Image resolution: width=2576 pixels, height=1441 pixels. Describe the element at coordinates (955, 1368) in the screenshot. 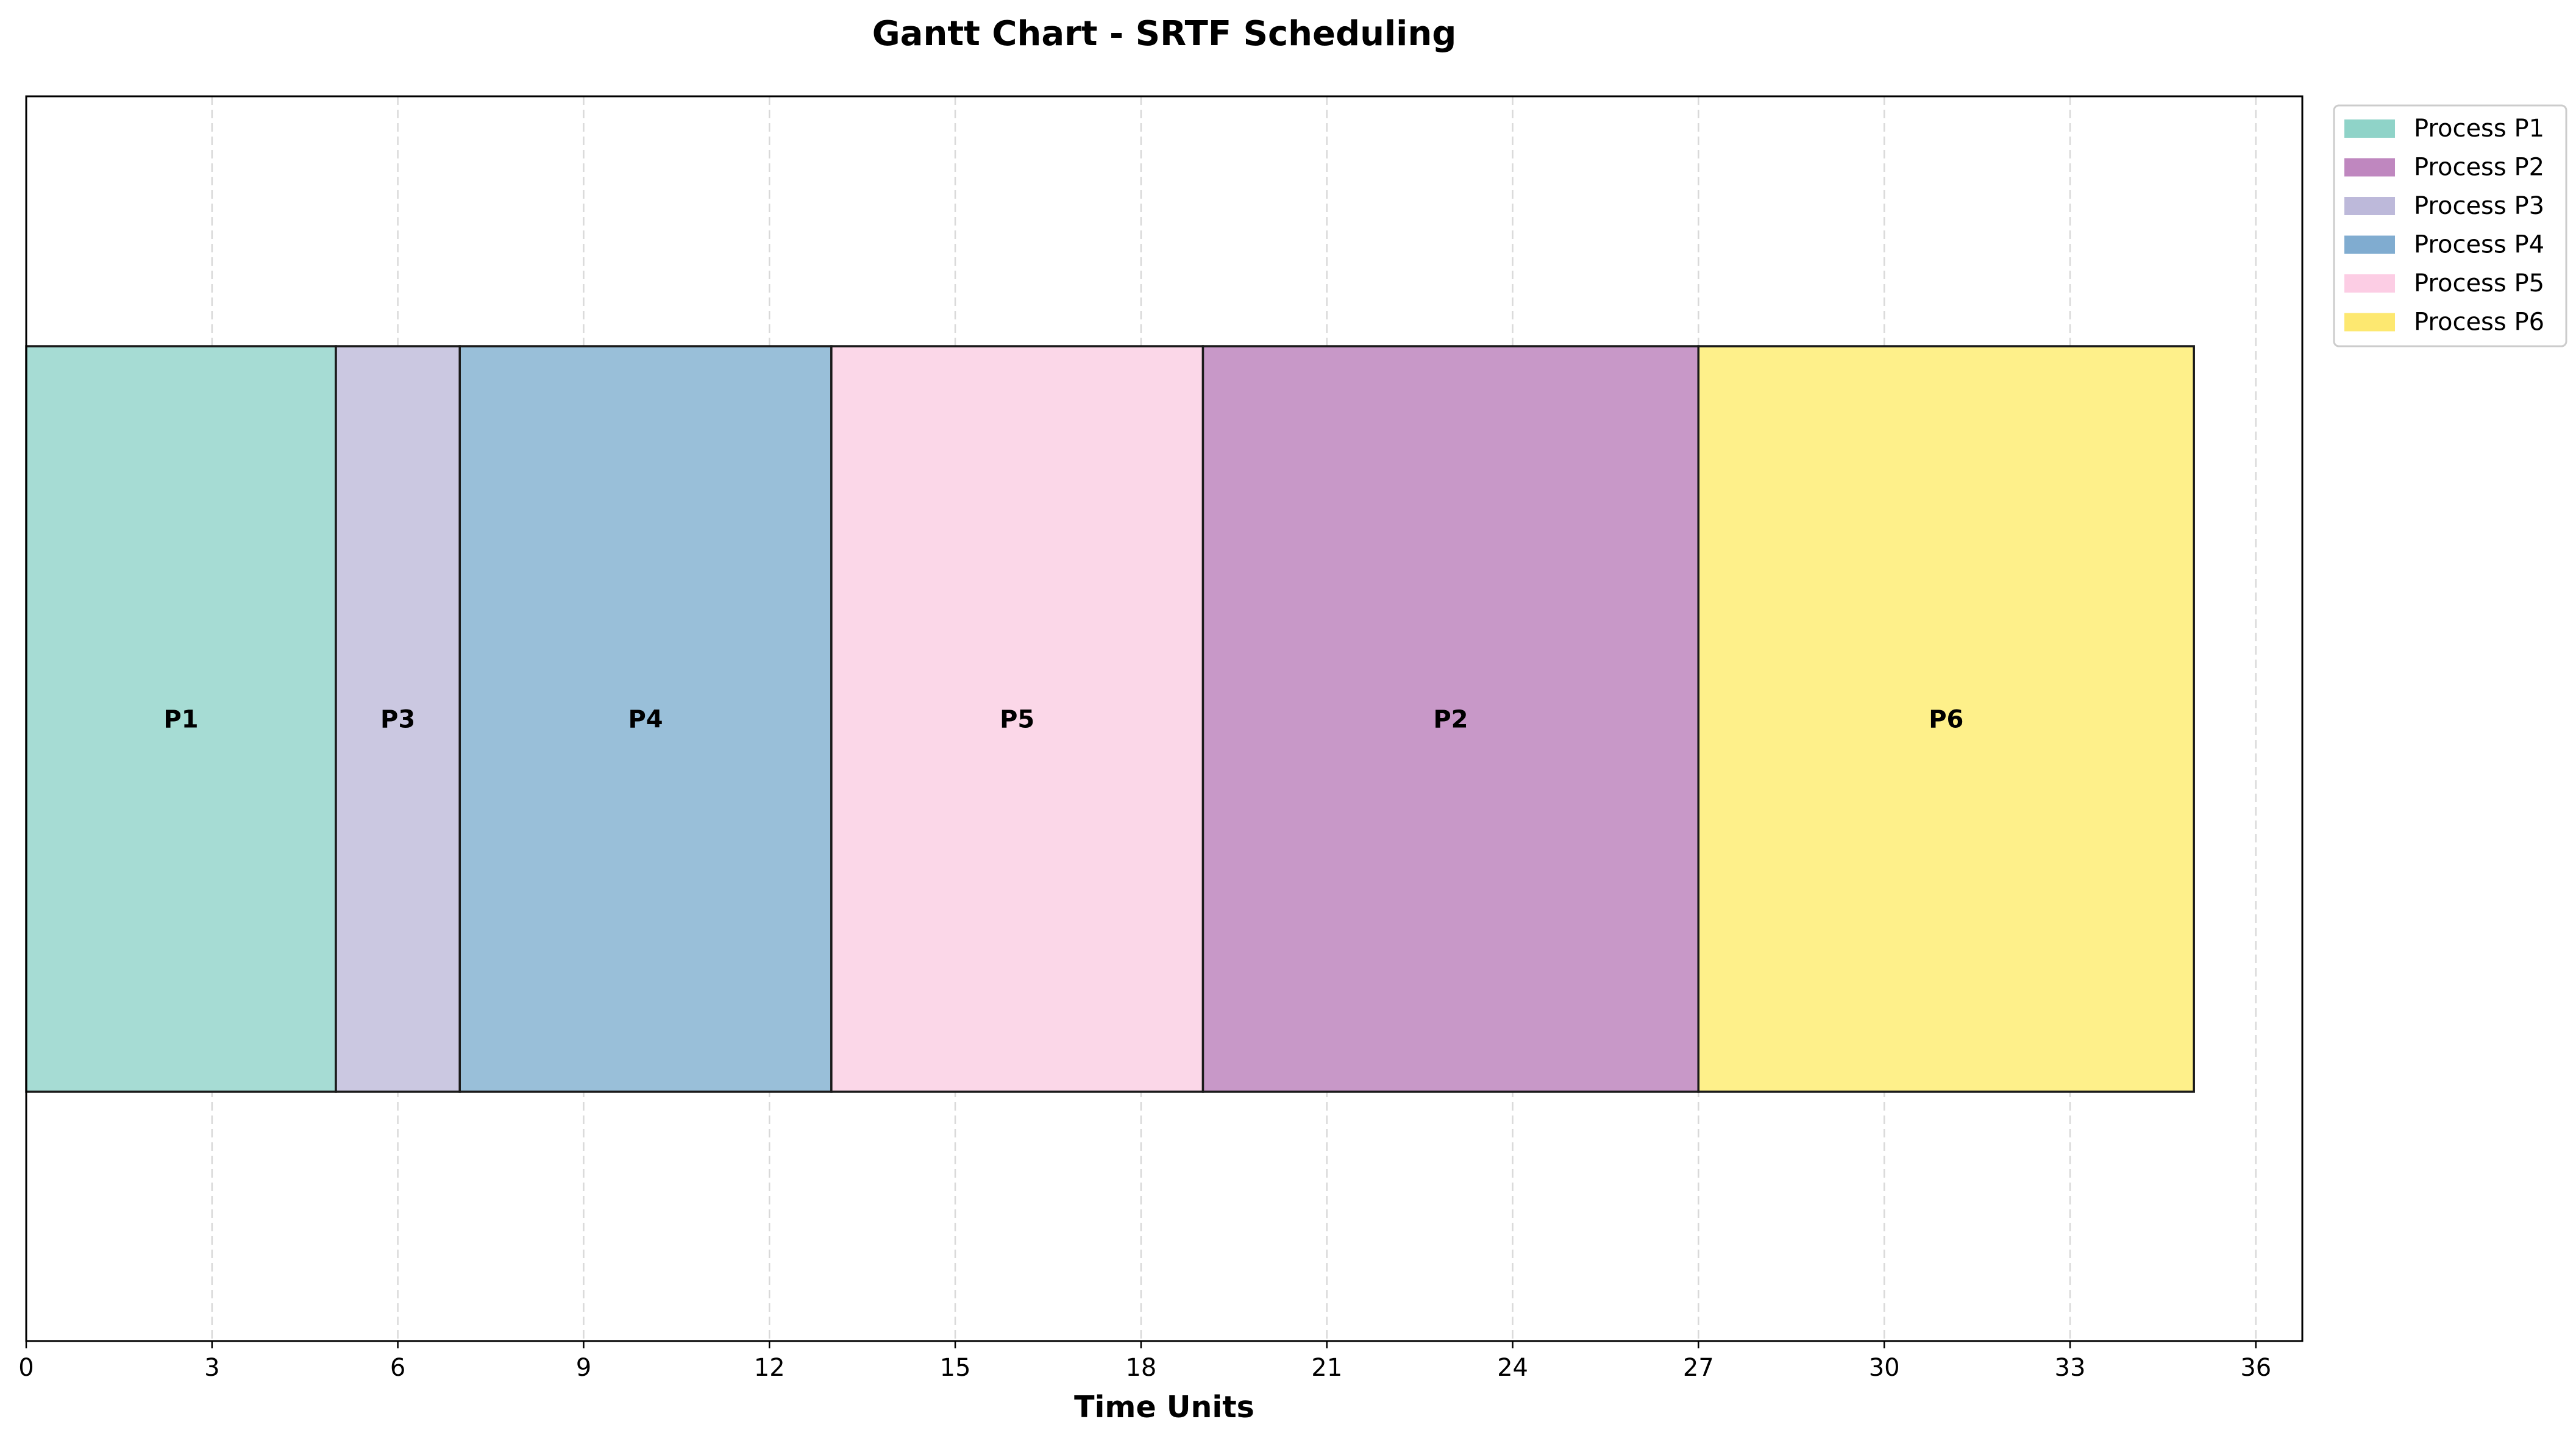

I see `x-tick-label: 15` at that location.